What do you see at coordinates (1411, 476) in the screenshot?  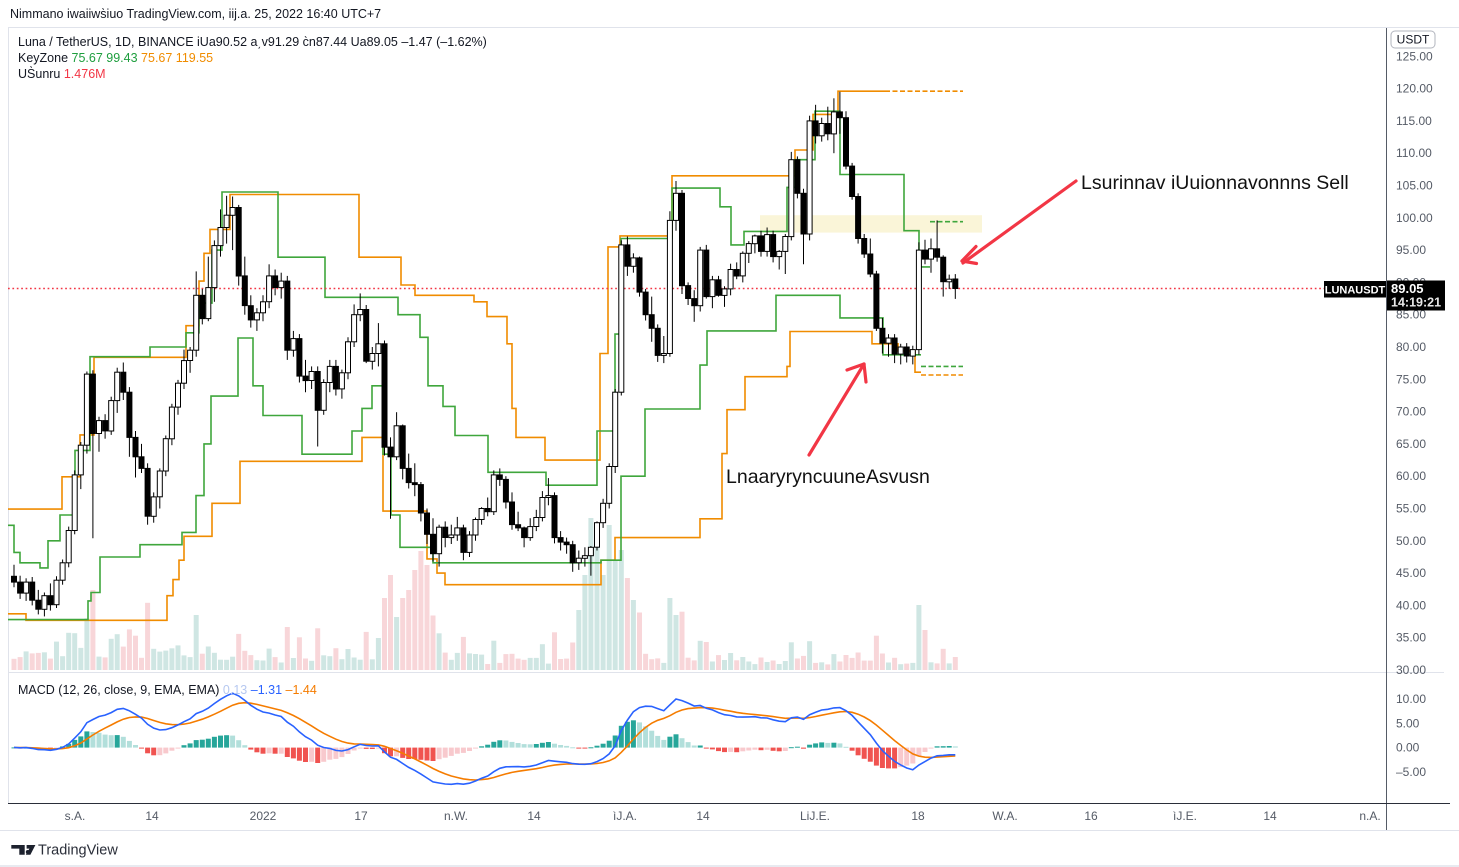 I see `svg-text: 60.00` at bounding box center [1411, 476].